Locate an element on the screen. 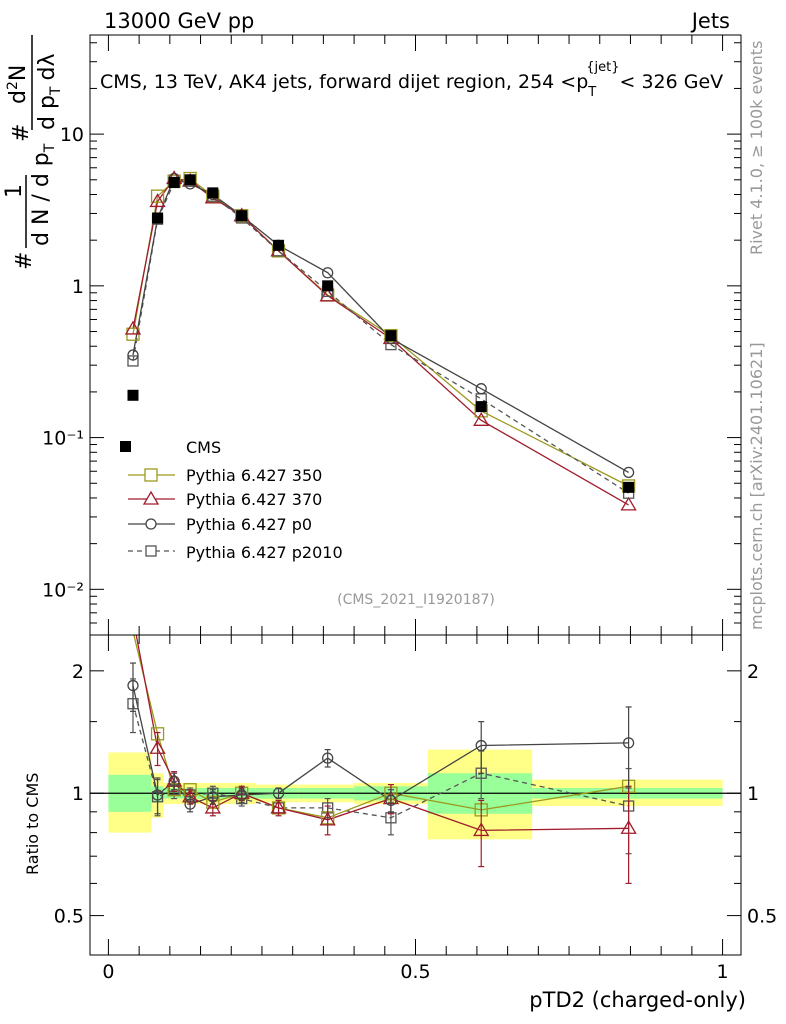 Image resolution: width=786 pixels, height=1024 pixels. ratio-ytick-label: 2 is located at coordinates (78, 672).